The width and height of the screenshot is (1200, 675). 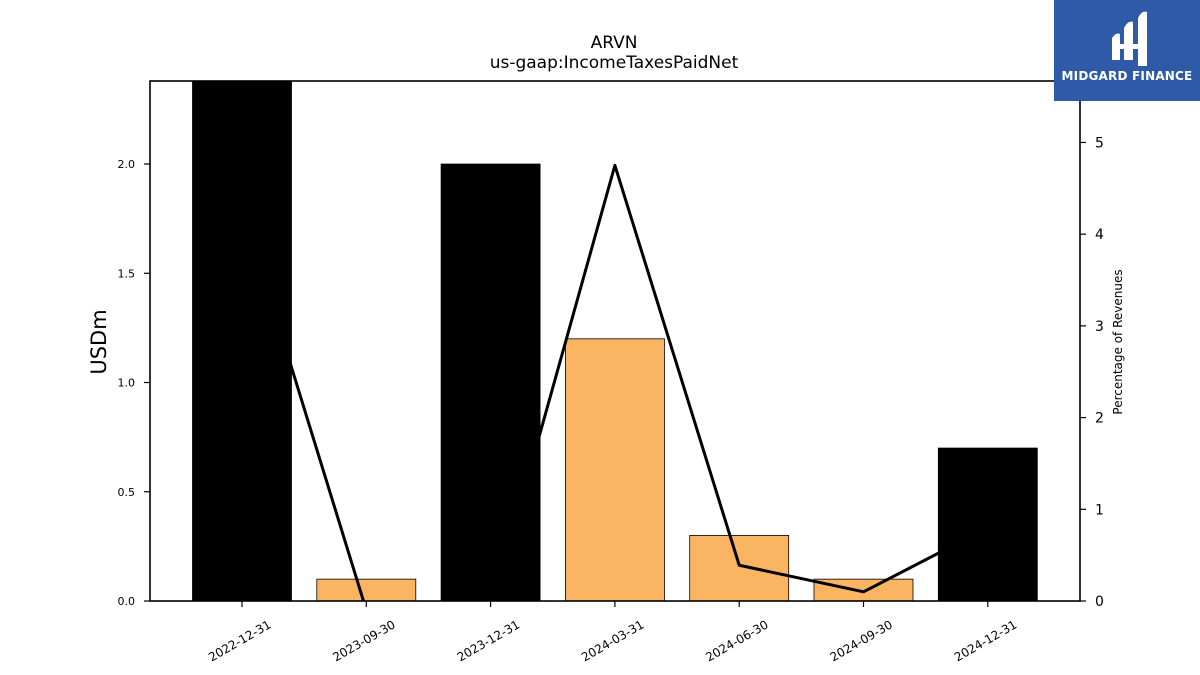 What do you see at coordinates (1099, 602) in the screenshot?
I see `y2-tick-label: 0` at bounding box center [1099, 602].